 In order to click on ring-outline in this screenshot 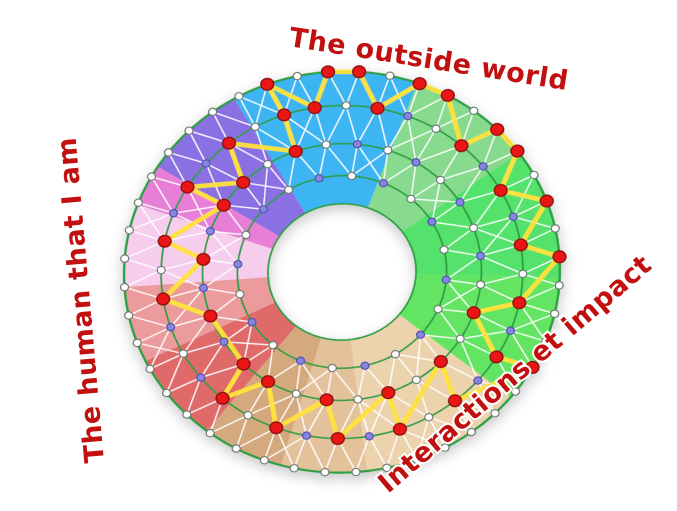, I will do `click(342, 272)`.